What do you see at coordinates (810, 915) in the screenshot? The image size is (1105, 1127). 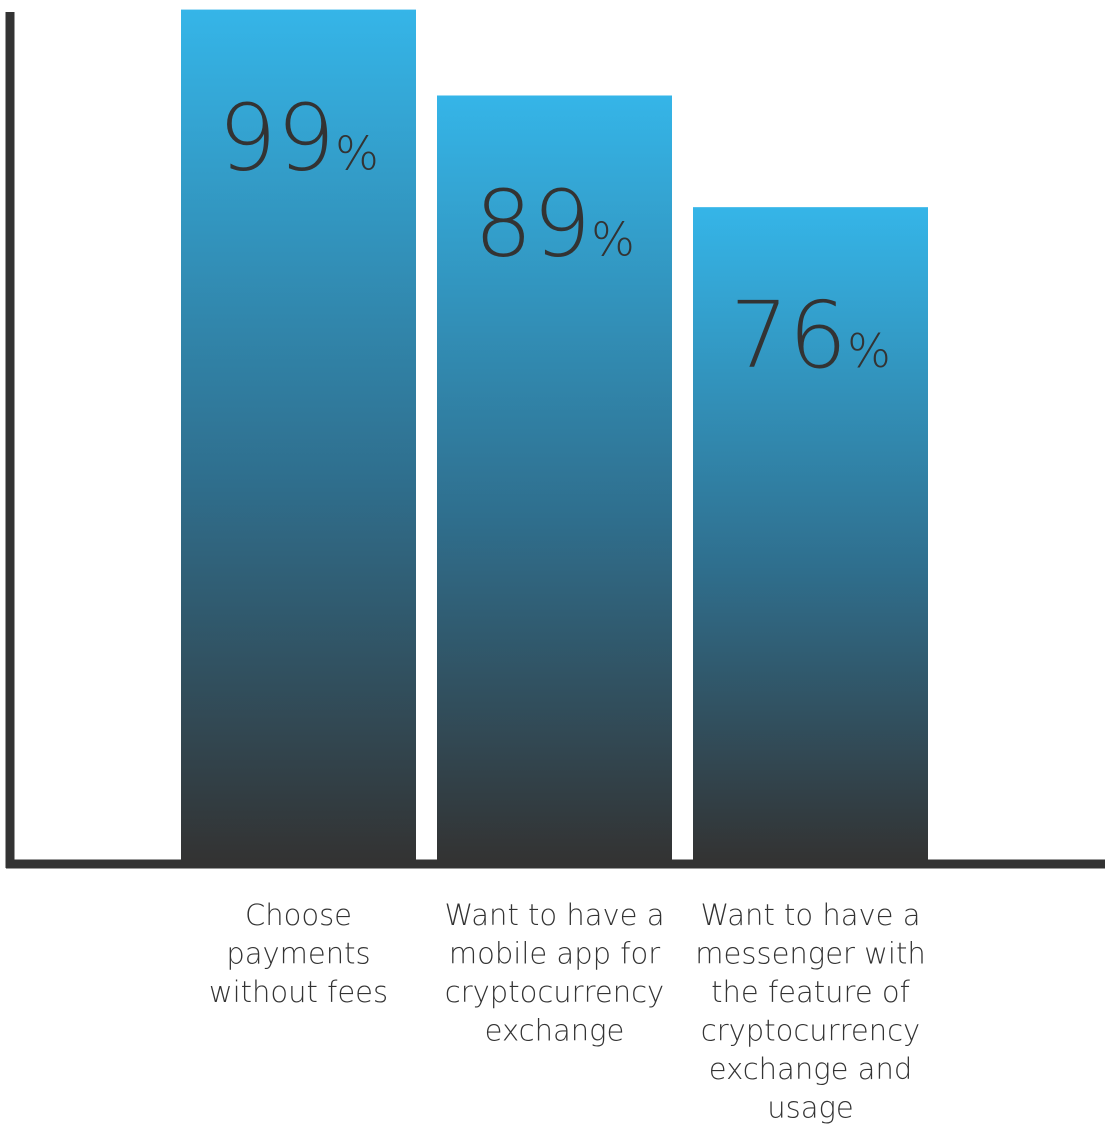 I see `category-label-3-line-1: Want to have a` at bounding box center [810, 915].